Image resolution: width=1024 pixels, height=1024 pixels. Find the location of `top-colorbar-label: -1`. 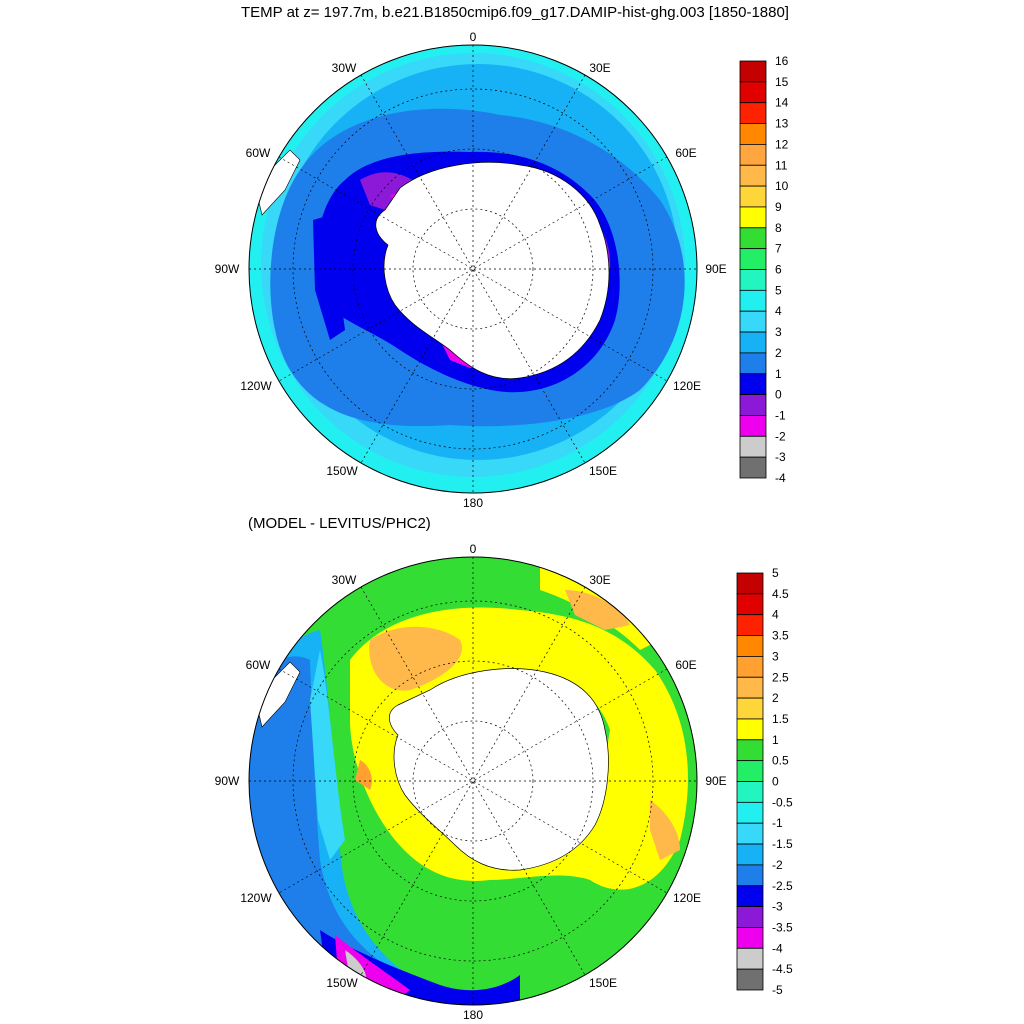

top-colorbar-label: -1 is located at coordinates (780, 415).